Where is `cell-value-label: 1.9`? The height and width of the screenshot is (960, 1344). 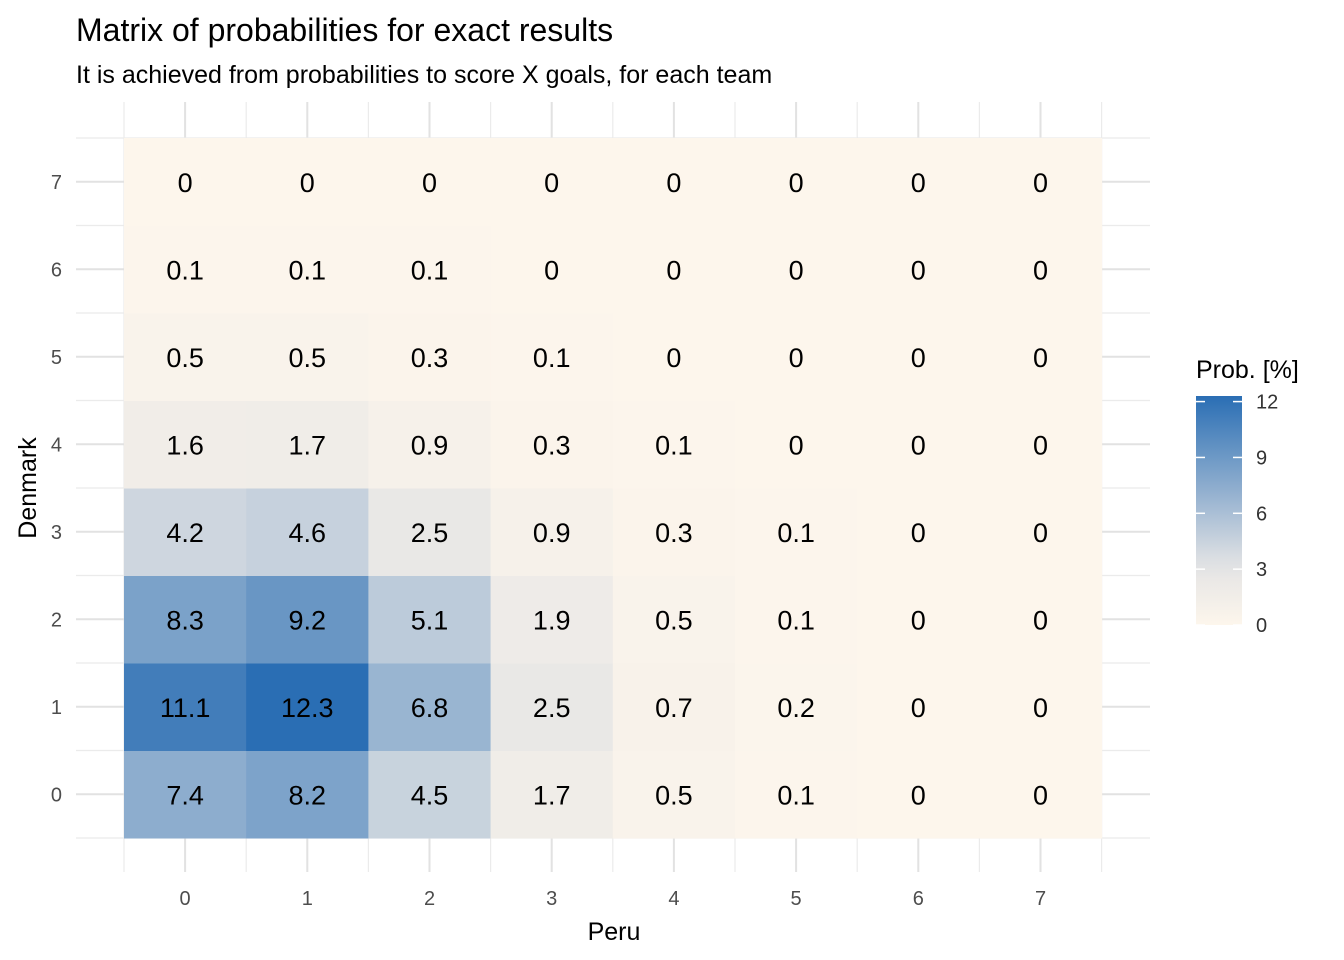 cell-value-label: 1.9 is located at coordinates (552, 620).